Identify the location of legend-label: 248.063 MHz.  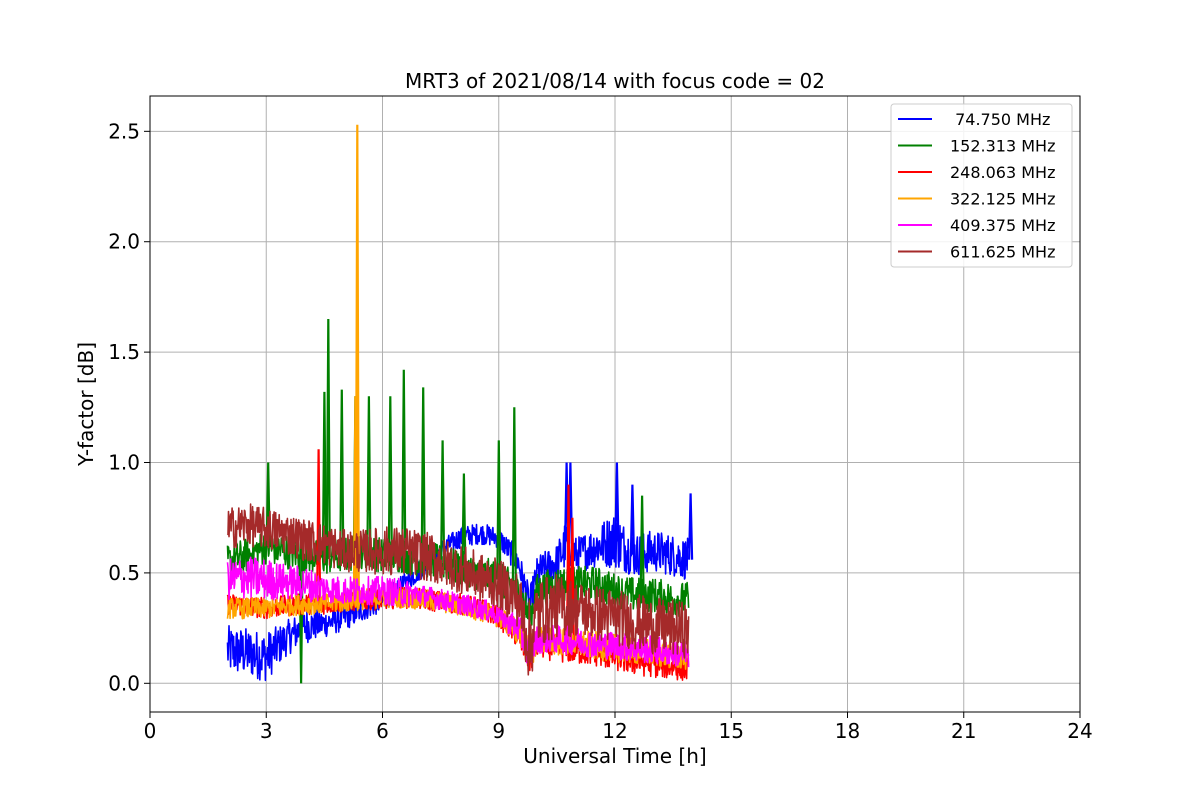
(1002, 172).